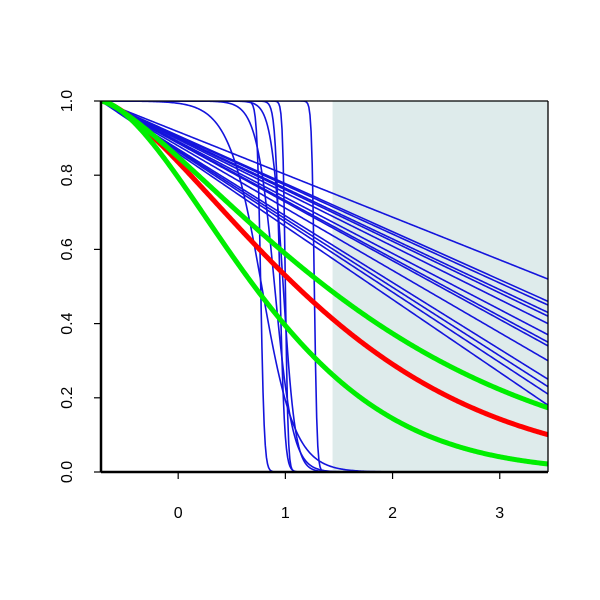 Image resolution: width=600 pixels, height=600 pixels. What do you see at coordinates (67, 249) in the screenshot?
I see `y-tick-label: 0.6` at bounding box center [67, 249].